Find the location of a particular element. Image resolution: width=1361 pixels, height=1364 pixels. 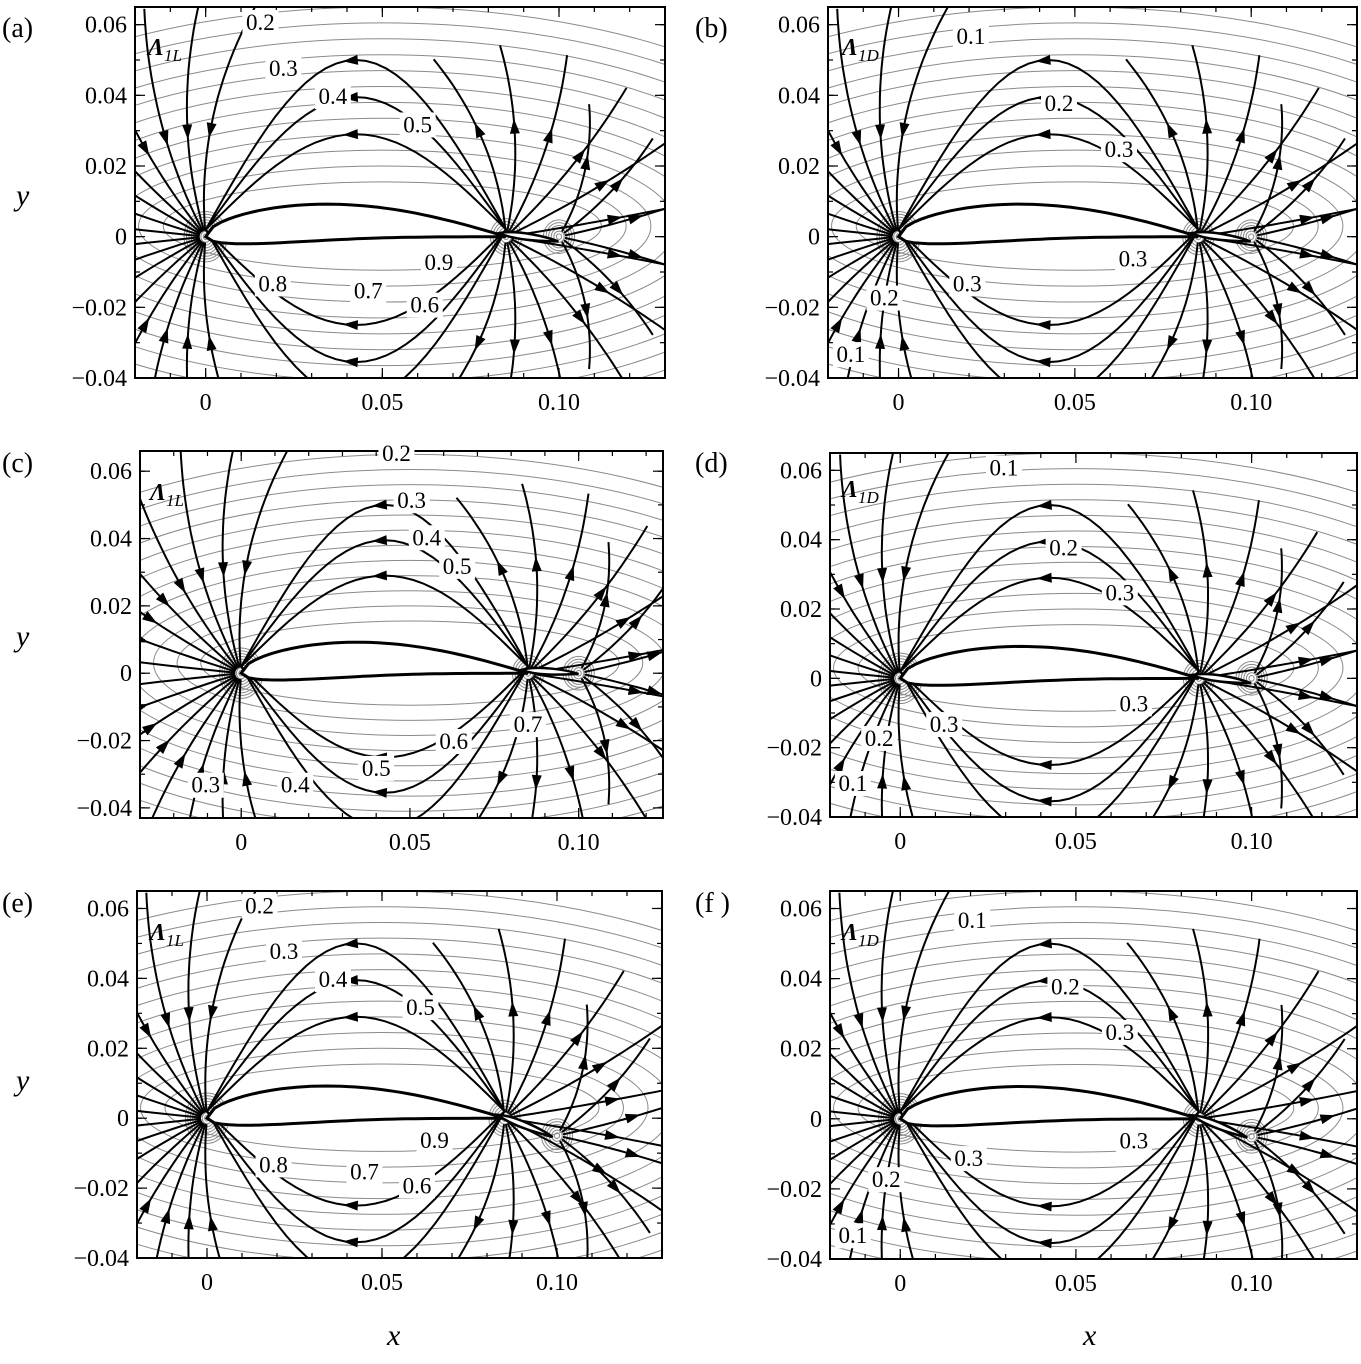

y-axis-title: y is located at coordinates (21, 636).